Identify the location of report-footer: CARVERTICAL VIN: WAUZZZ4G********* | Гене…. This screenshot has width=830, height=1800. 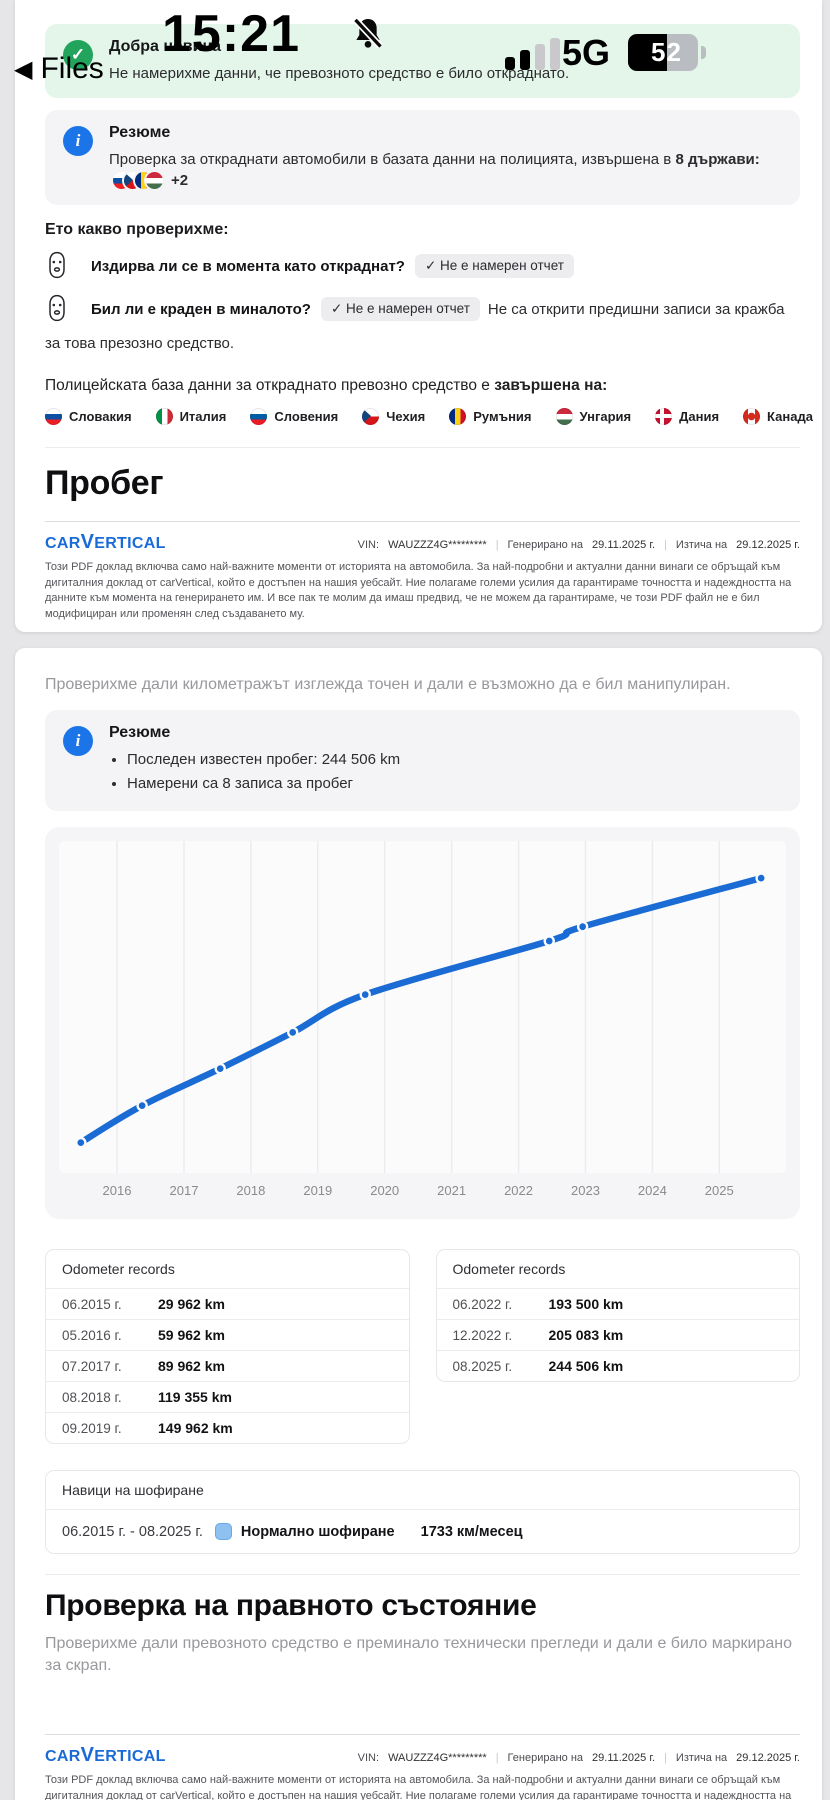
(422, 1767).